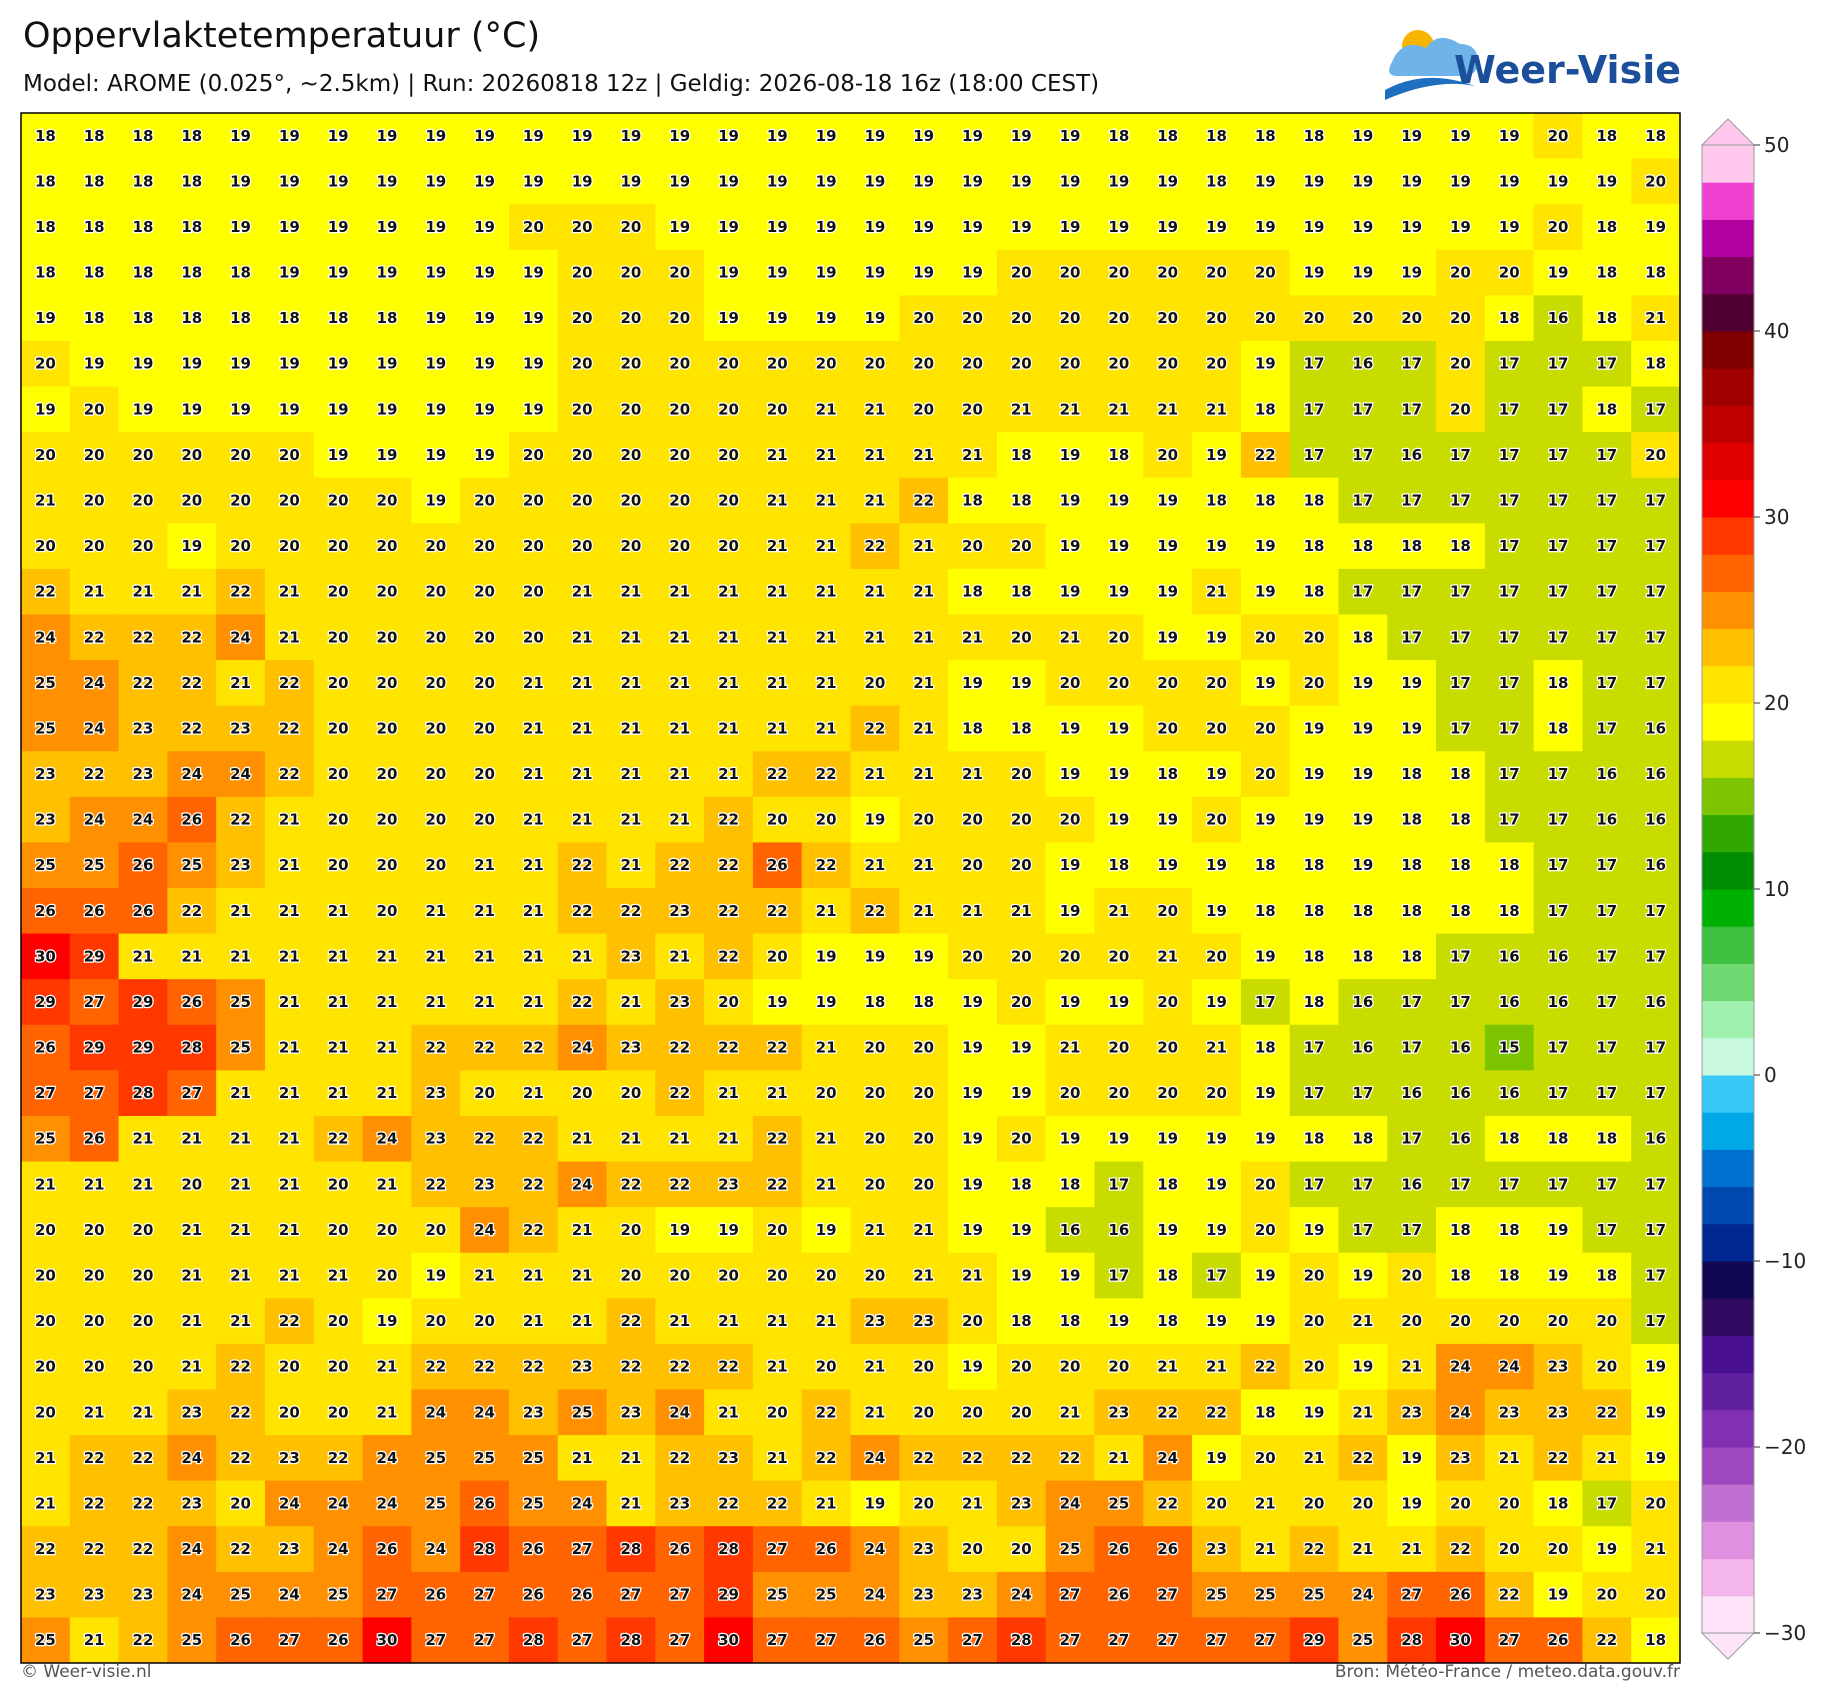 The width and height of the screenshot is (1824, 1681). Describe the element at coordinates (240, 865) in the screenshot. I see `temperature-label: 23` at that location.